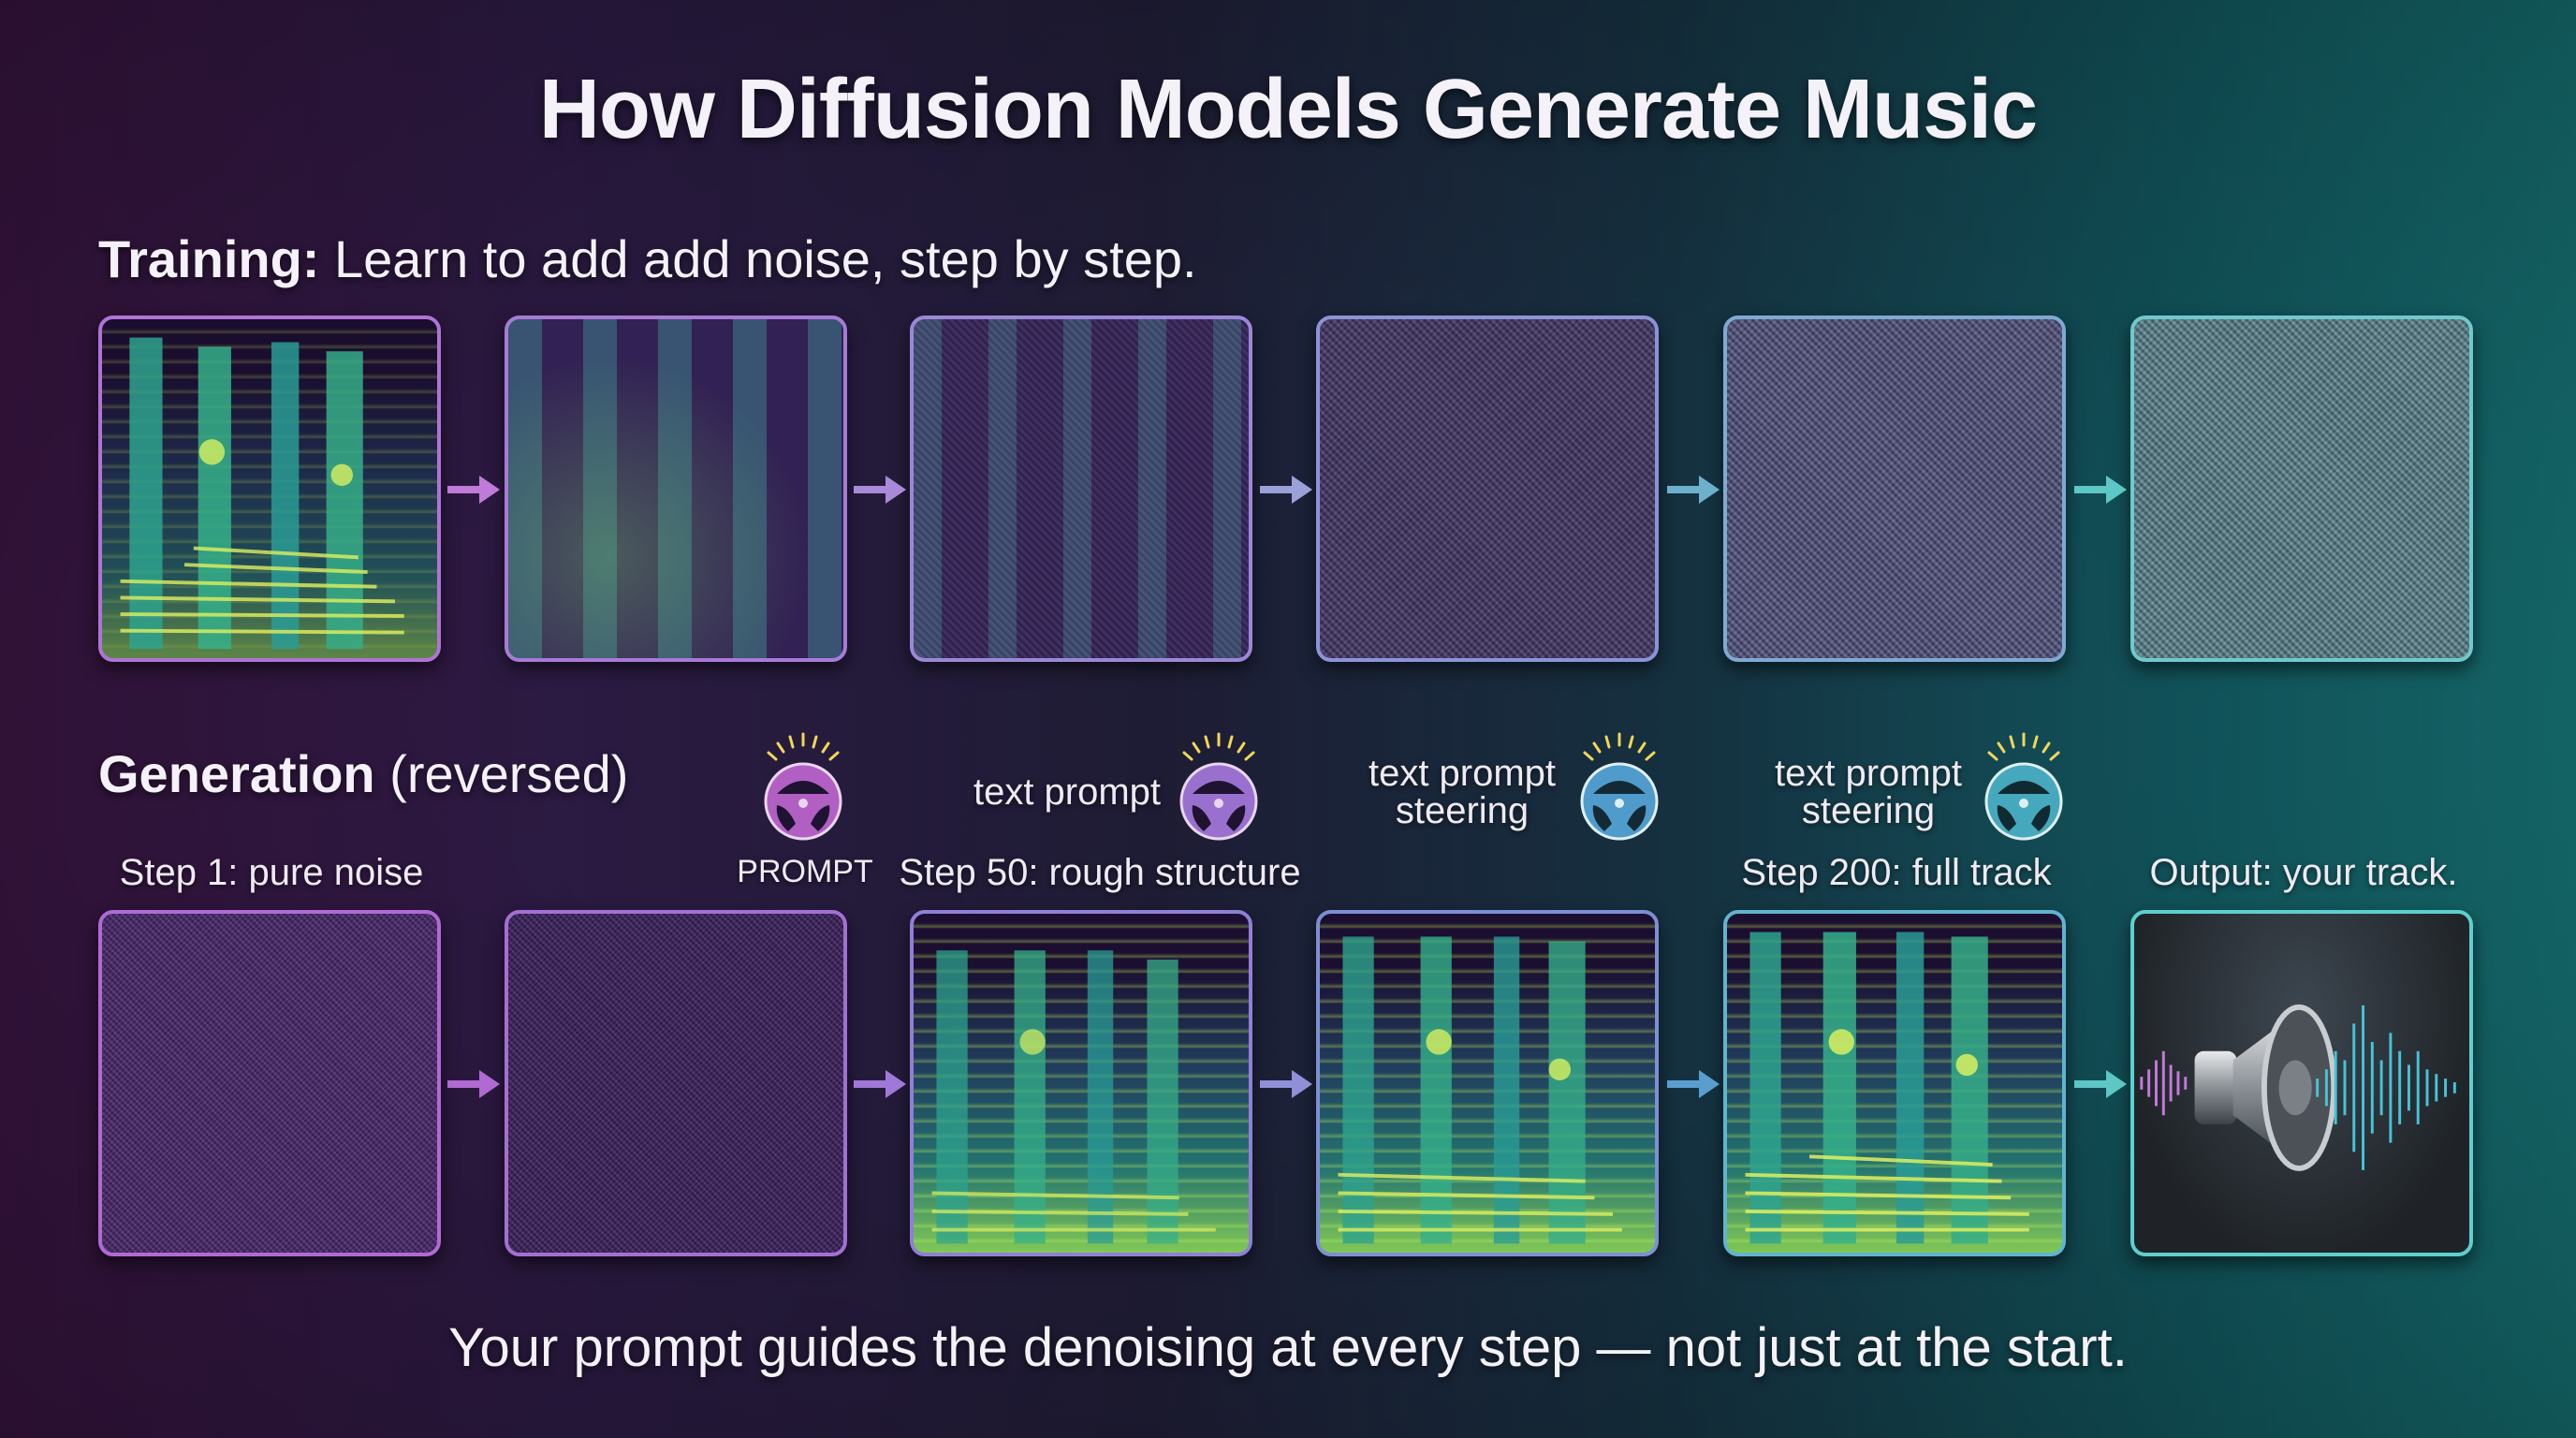  I want to click on training-panel-1-clean-spectrogram, so click(269, 488).